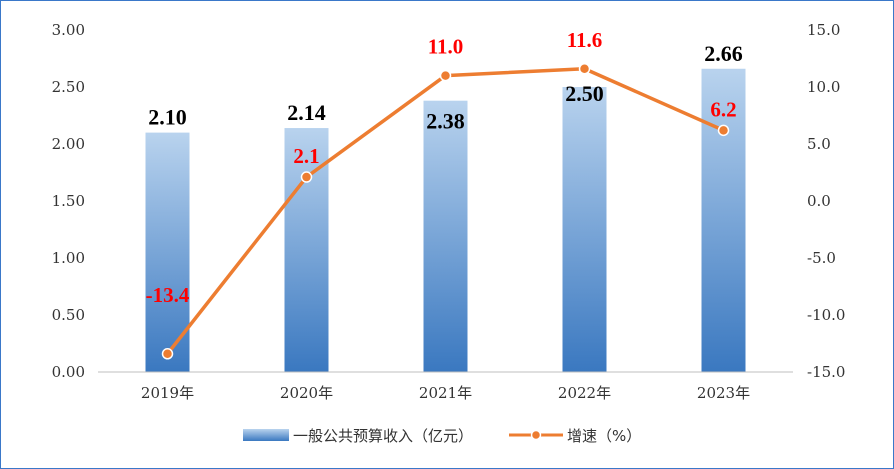 The image size is (894, 469). I want to click on left-axis-tick-label: 1.50, so click(68, 201).